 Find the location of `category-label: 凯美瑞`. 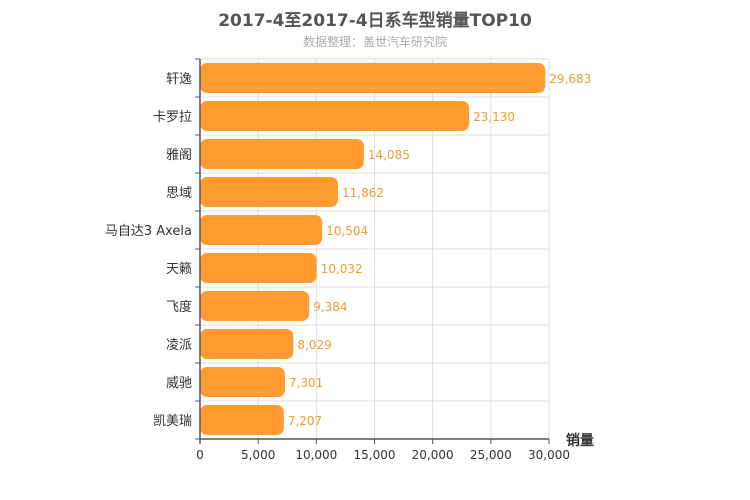

category-label: 凯美瑞 is located at coordinates (172, 421).